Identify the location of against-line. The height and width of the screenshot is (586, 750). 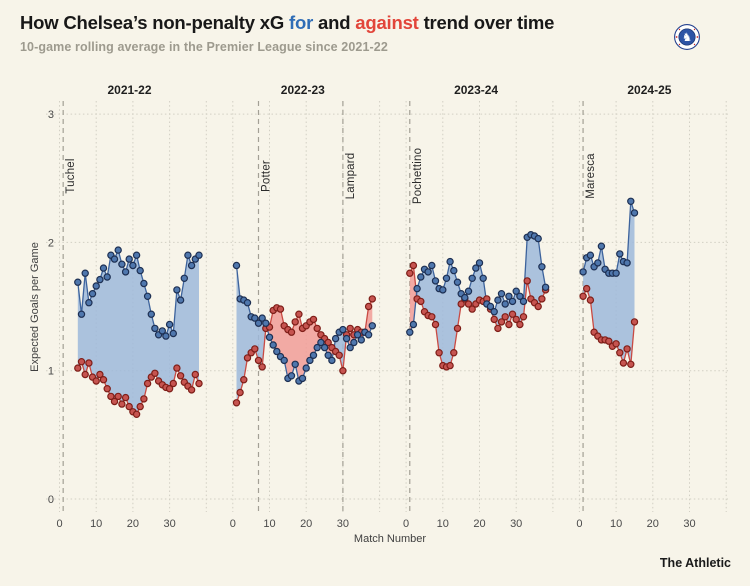
(138, 388).